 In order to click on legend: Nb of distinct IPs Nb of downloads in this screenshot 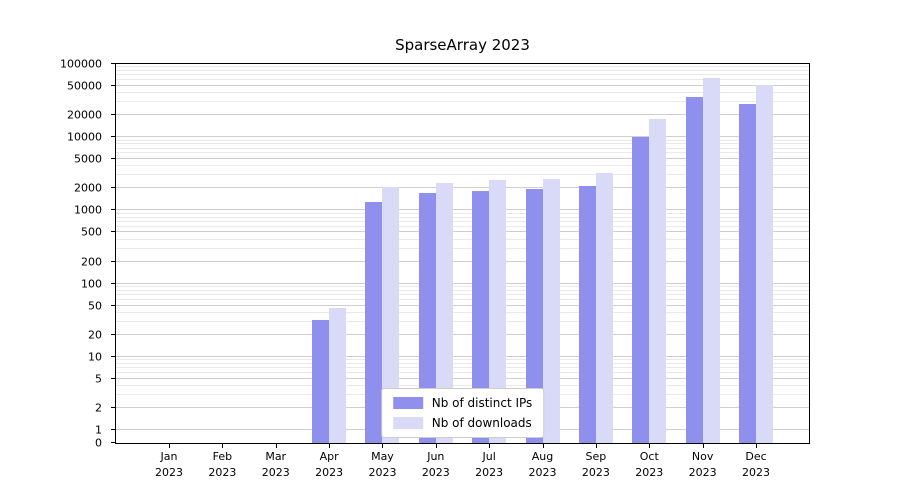, I will do `click(462, 413)`.